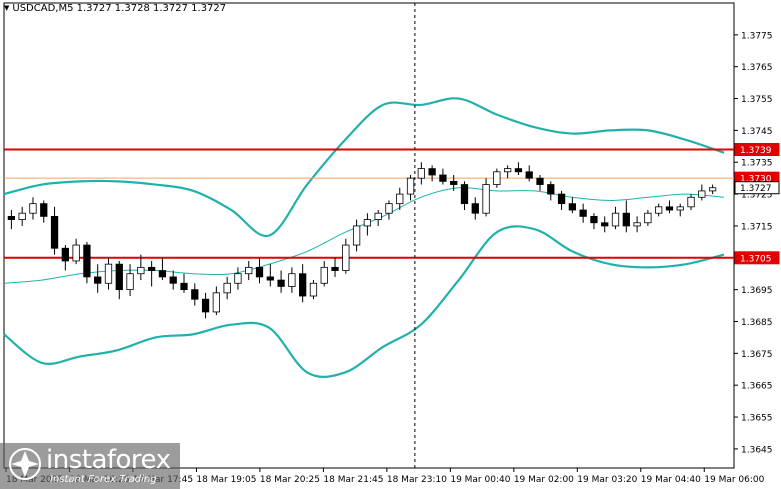 This screenshot has height=489, width=781. I want to click on x-tick-label: 19 Mar 02:00, so click(544, 480).